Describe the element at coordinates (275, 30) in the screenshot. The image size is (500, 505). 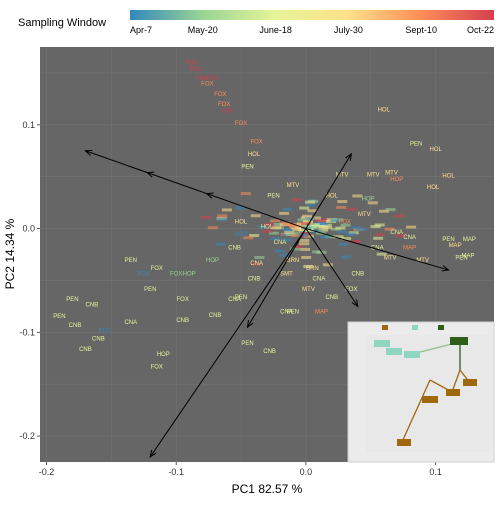
I see `legend-label: June-18` at that location.